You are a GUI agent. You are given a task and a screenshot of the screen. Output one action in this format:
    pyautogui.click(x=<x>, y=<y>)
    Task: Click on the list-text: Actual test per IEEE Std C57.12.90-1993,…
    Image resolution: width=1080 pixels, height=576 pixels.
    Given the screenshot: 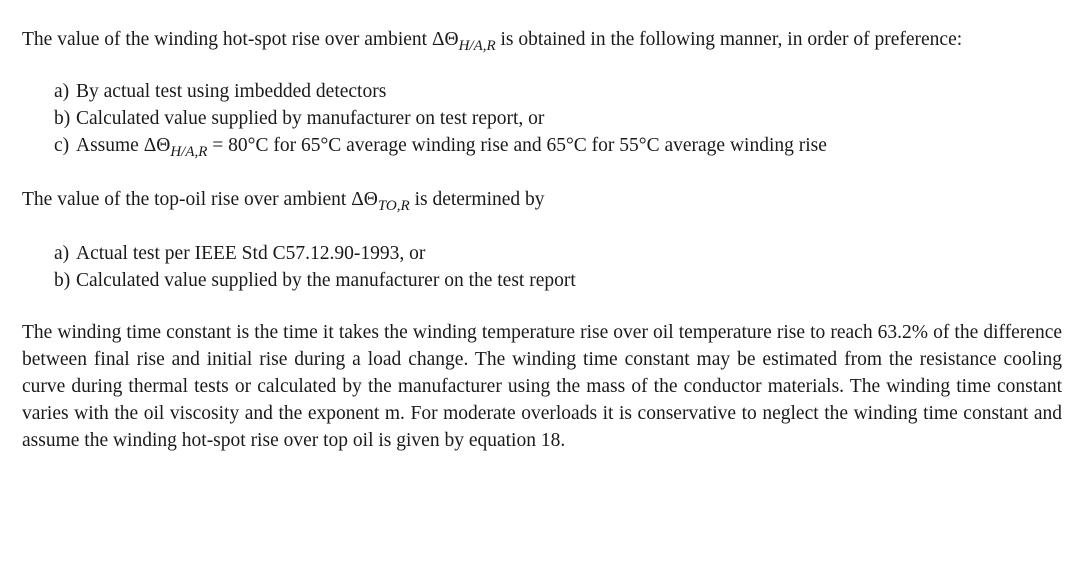 What is the action you would take?
    pyautogui.click(x=251, y=253)
    